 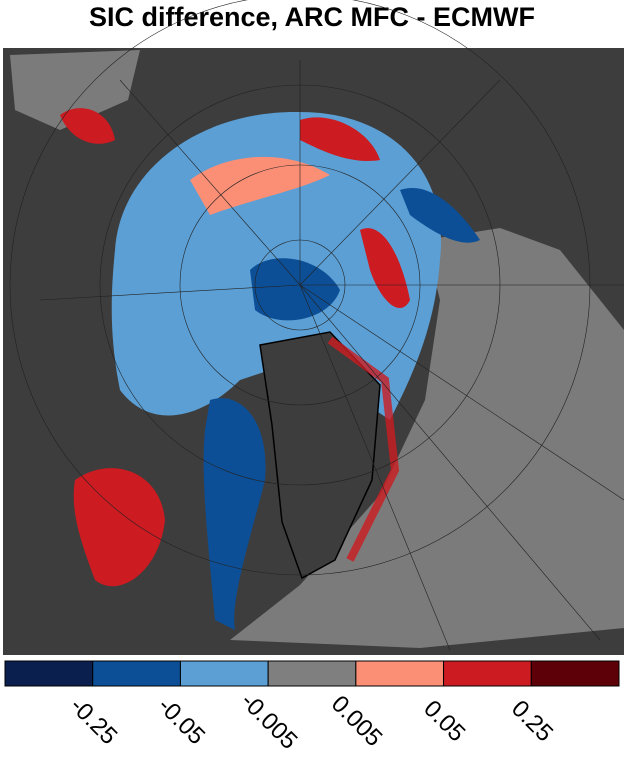 What do you see at coordinates (312, 17) in the screenshot?
I see `title: SIC difference, ARC MFC - ECMWF` at bounding box center [312, 17].